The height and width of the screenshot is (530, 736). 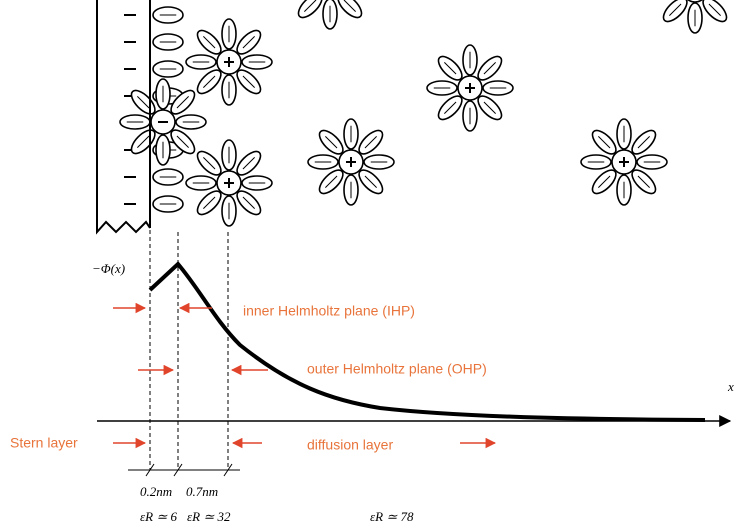 What do you see at coordinates (202, 491) in the screenshot?
I see `distance: 0.7nm` at bounding box center [202, 491].